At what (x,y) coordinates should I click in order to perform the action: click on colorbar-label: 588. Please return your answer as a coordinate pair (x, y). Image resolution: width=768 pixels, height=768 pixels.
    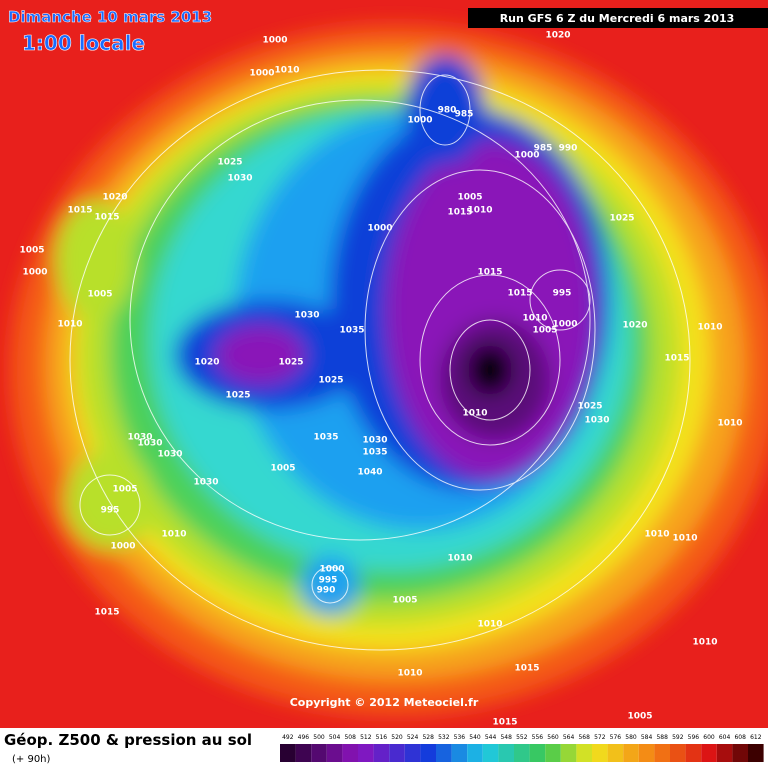
    Looking at the image, I should click on (662, 737).